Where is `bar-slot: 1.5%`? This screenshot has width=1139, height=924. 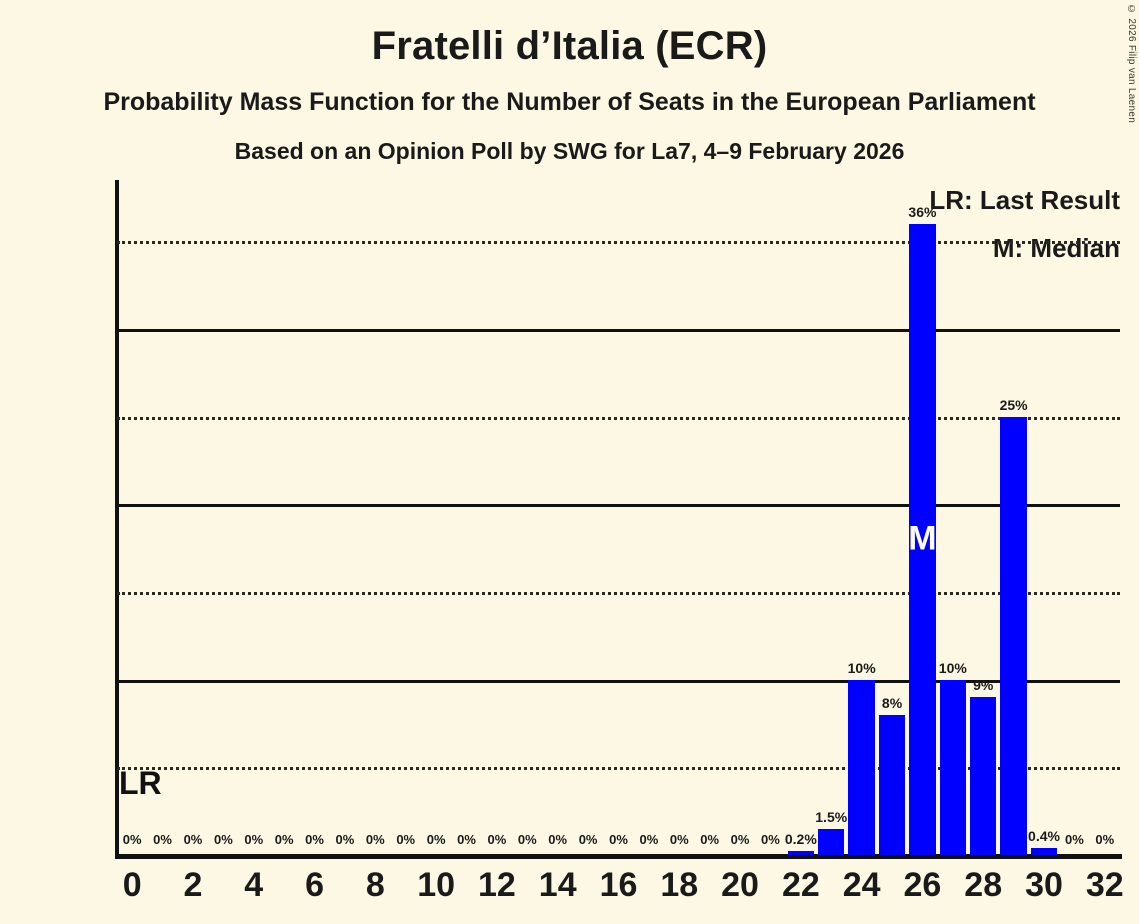 bar-slot: 1.5% is located at coordinates (831, 517).